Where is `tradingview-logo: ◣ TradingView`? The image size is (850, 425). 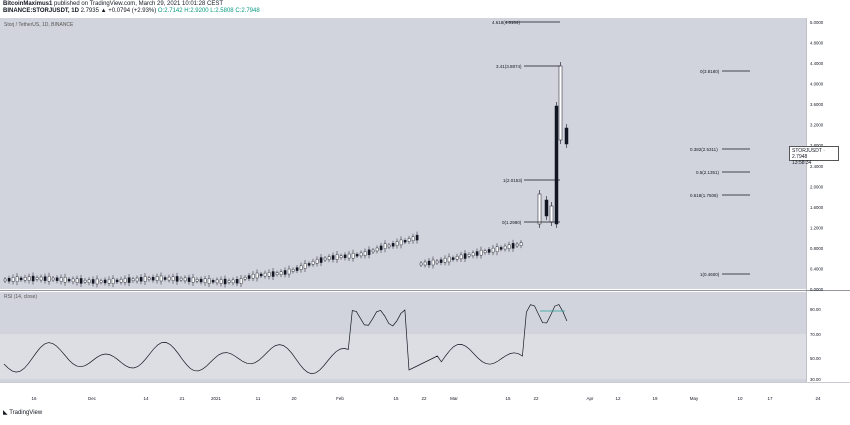
tradingview-logo: ◣ TradingView is located at coordinates (22, 412).